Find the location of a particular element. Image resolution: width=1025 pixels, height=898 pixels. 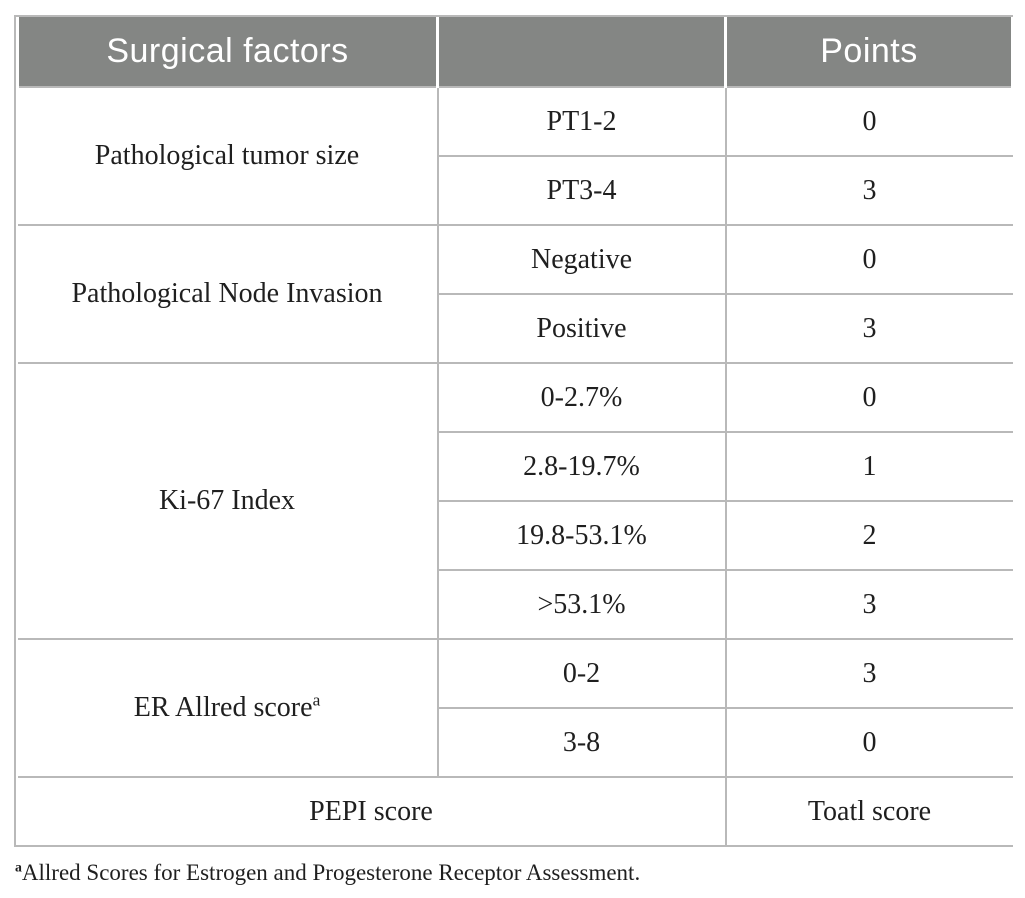

factor-cell-node-invasion: Pathological Node Invasion is located at coordinates (228, 294).